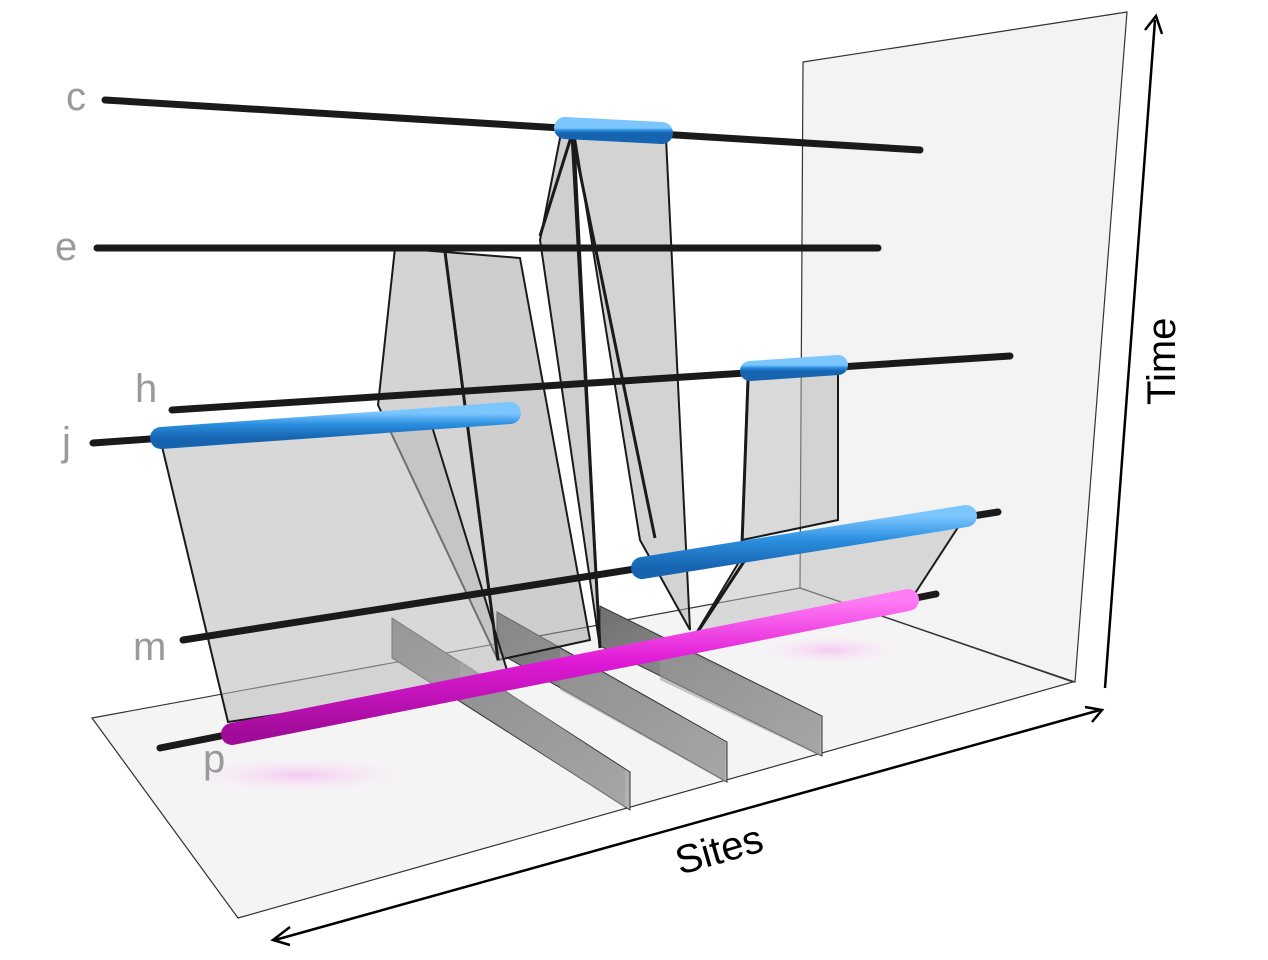 Image resolution: width=1268 pixels, height=960 pixels. Describe the element at coordinates (66, 442) in the screenshot. I see `label-j: j` at that location.